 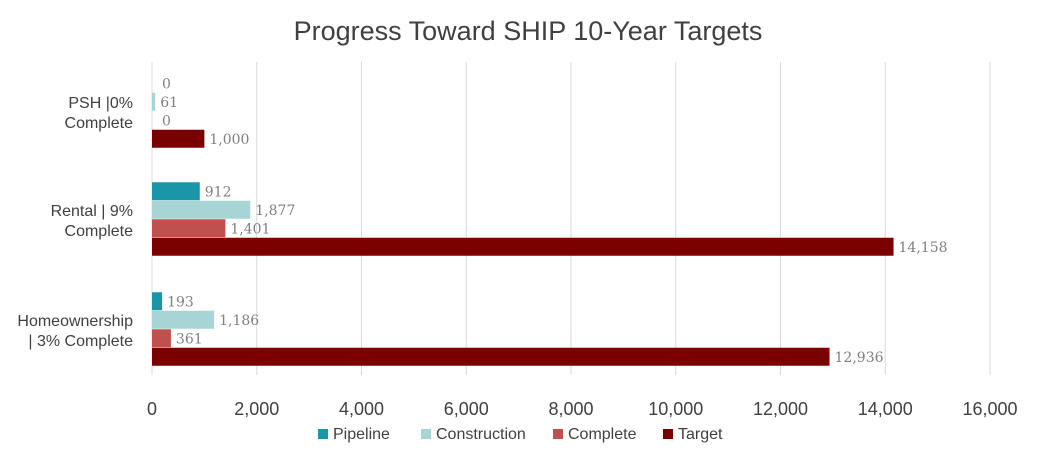 I want to click on x-tick-label: 8,000, so click(x=570, y=409).